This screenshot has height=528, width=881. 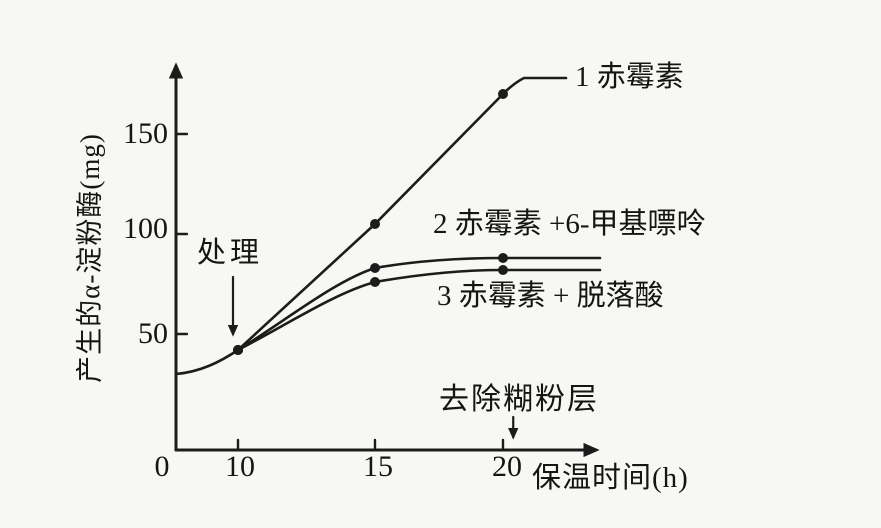 What do you see at coordinates (375, 268) in the screenshot?
I see `data-point-s2-x15` at bounding box center [375, 268].